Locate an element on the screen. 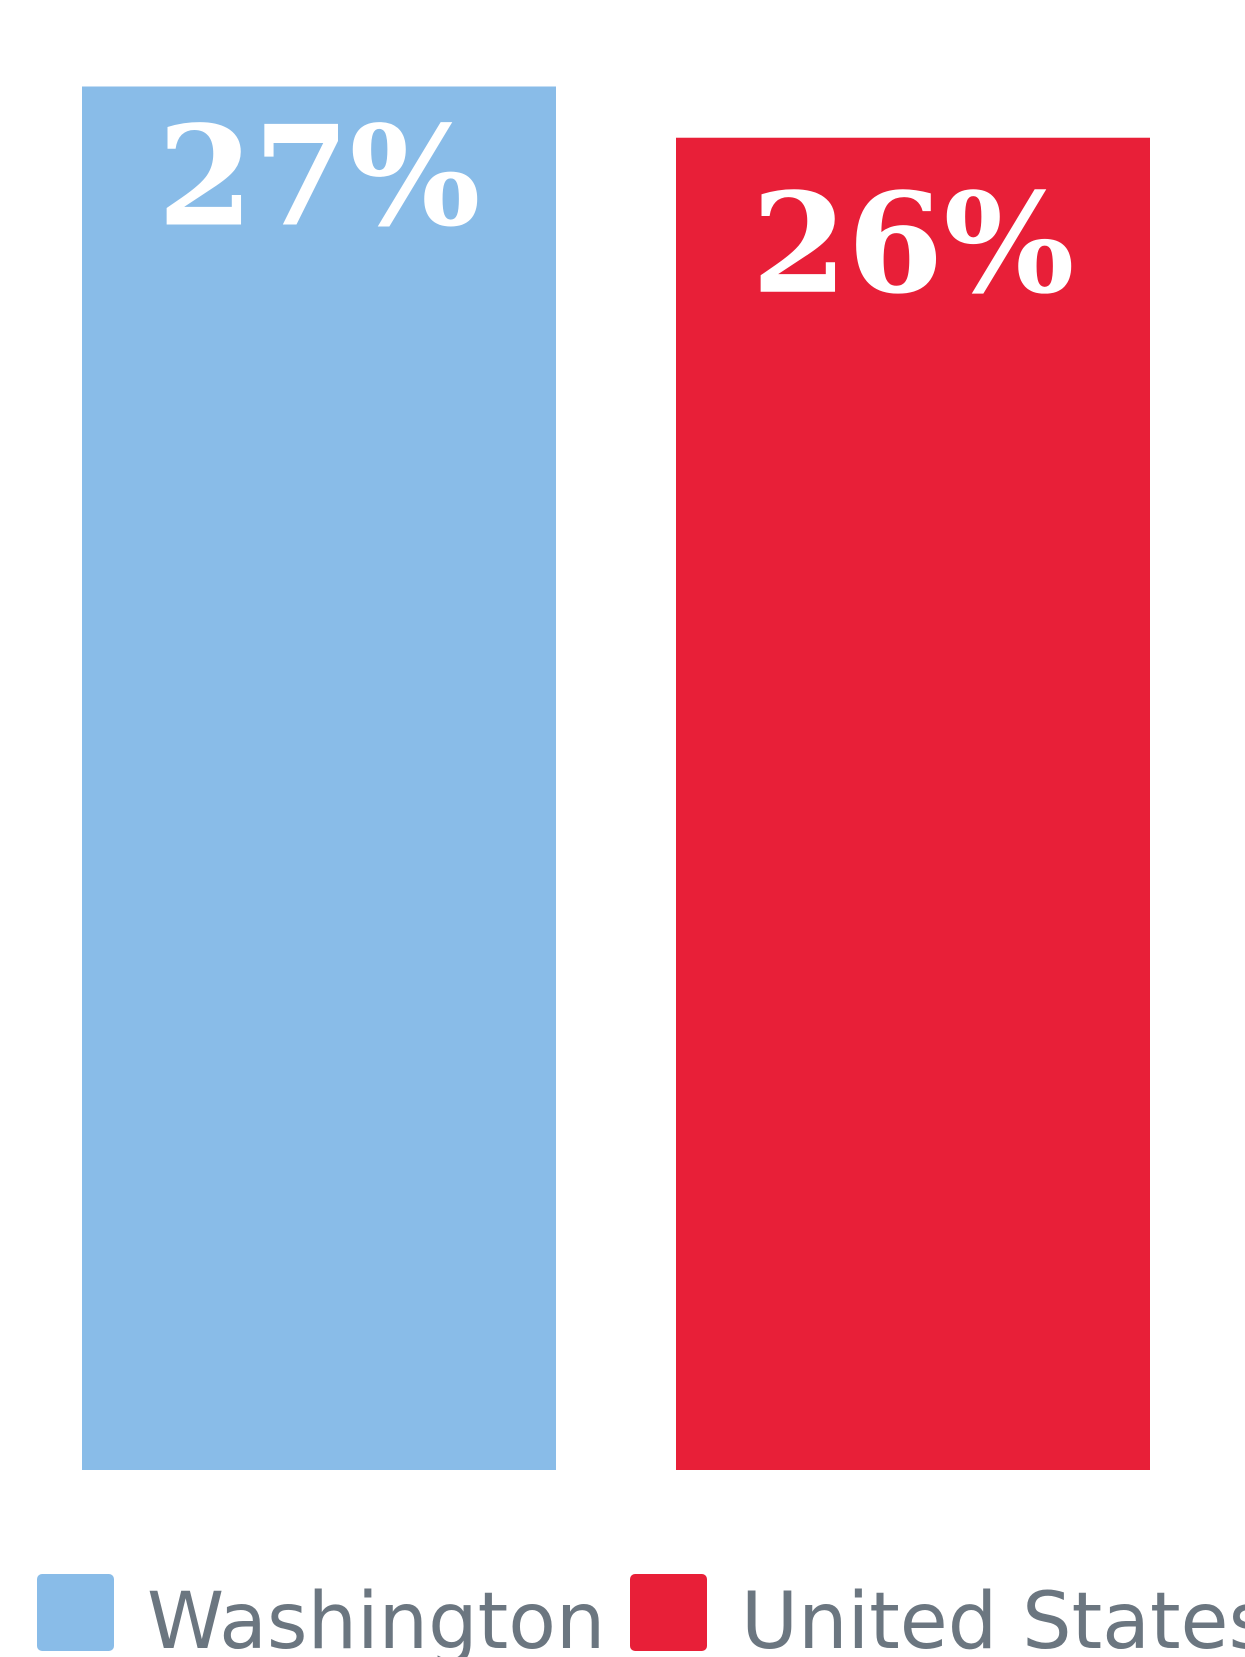 This screenshot has width=1245, height=1657. legend-label-united-states: United States is located at coordinates (993, 1617).